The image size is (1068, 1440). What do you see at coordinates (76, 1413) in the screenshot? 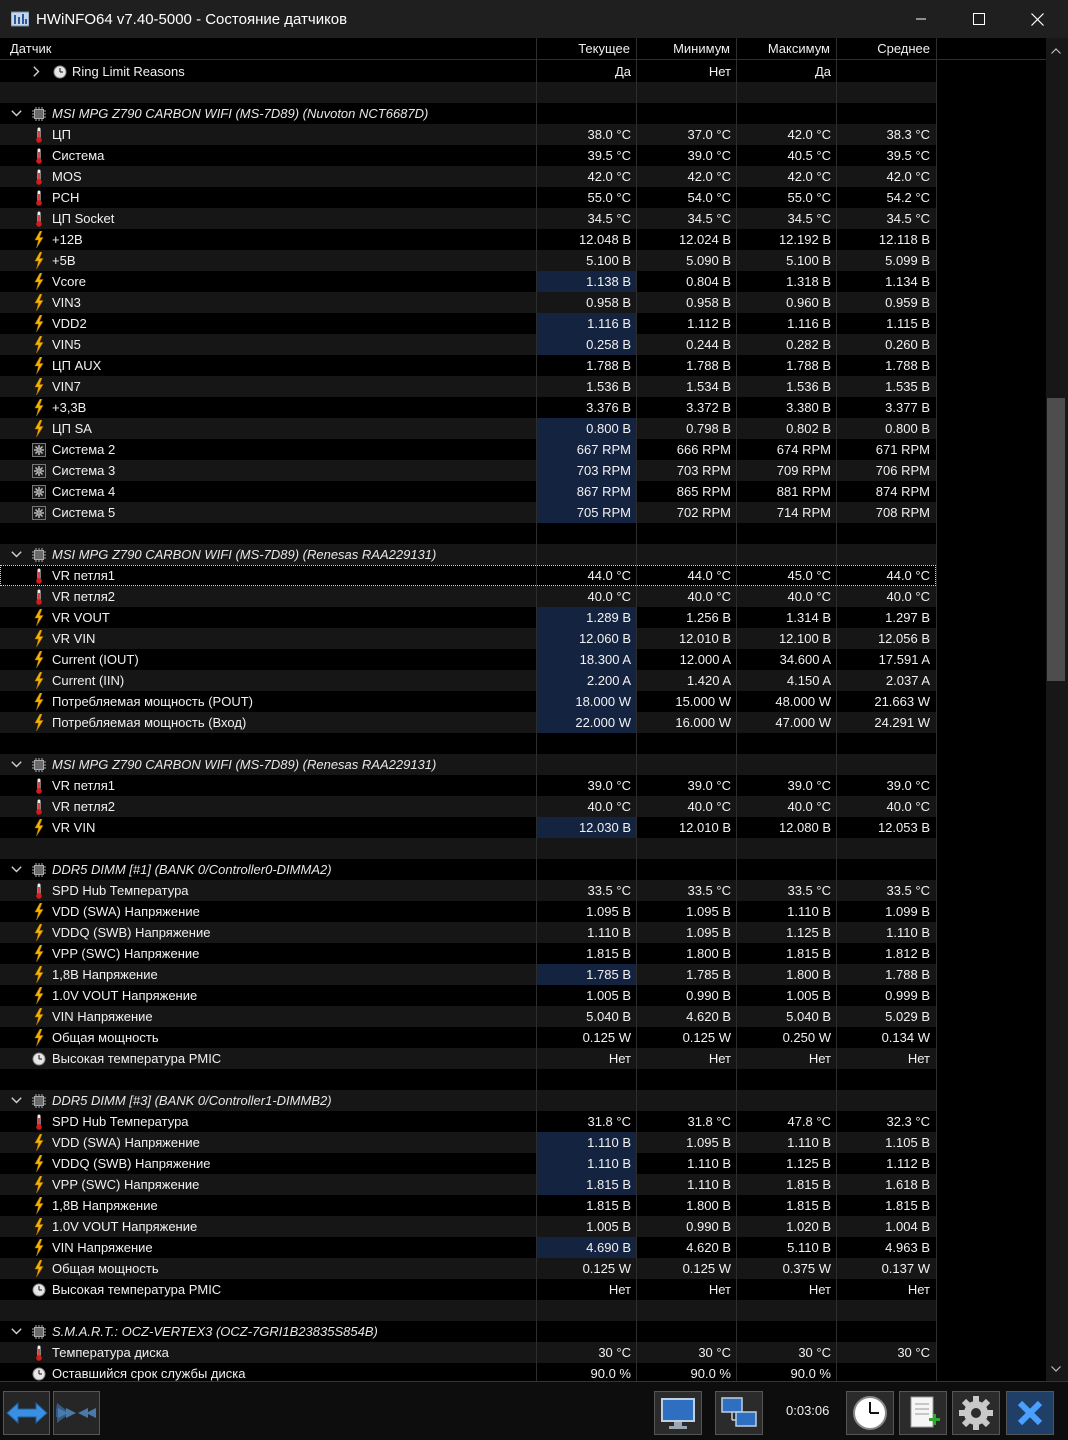
I see `collapse-columns-button` at bounding box center [76, 1413].